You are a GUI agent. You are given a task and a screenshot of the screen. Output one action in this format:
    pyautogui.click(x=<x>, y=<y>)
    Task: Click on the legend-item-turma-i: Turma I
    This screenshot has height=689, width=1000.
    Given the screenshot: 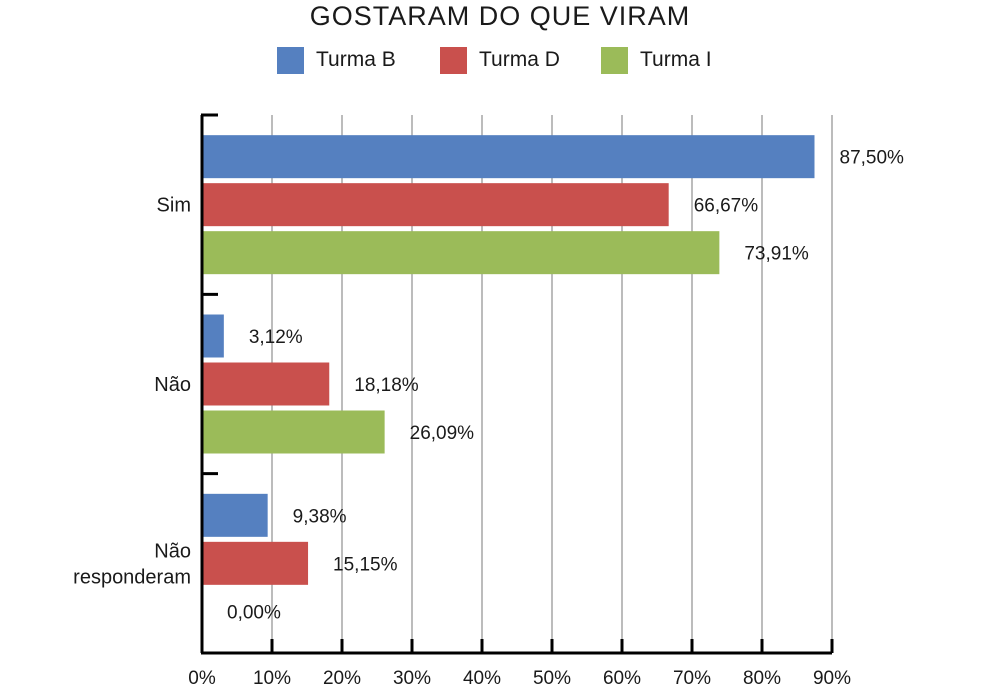 What is the action you would take?
    pyautogui.click(x=656, y=60)
    